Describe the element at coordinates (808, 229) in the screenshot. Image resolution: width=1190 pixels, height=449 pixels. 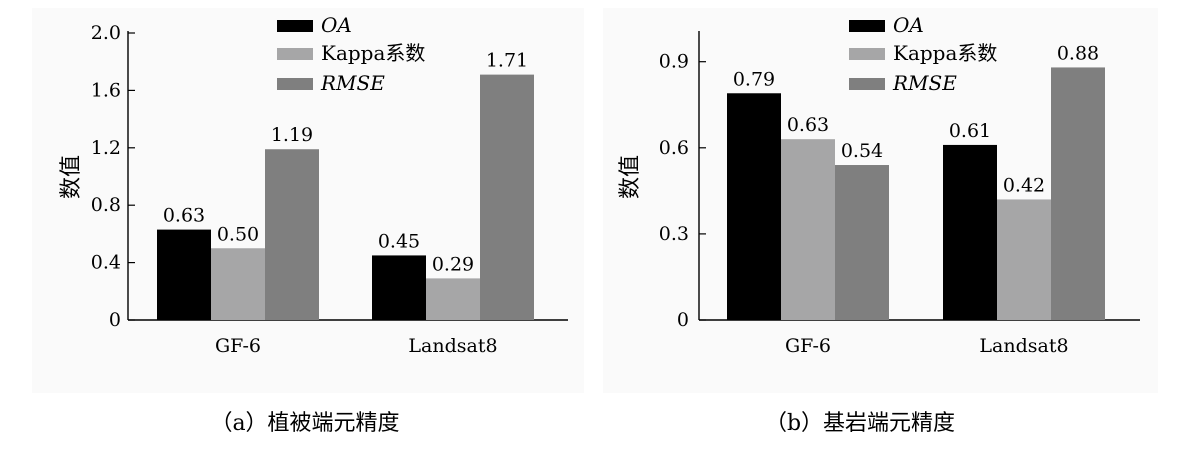
I see `panel-b-bar-kappa-gf6` at that location.